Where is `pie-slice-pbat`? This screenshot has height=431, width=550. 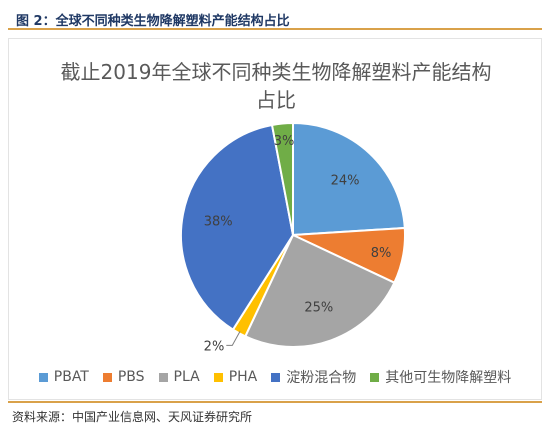 pie-slice-pbat is located at coordinates (349, 179).